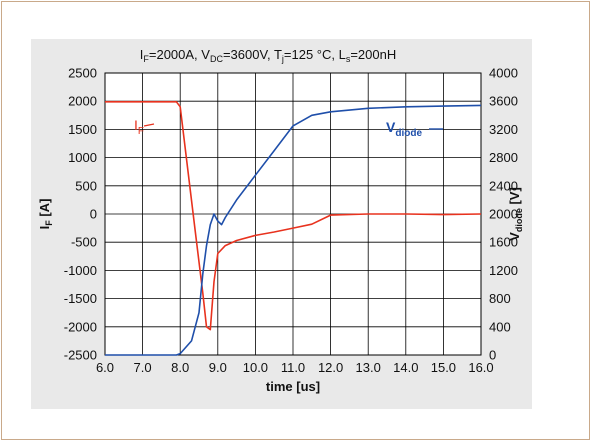 This screenshot has height=444, width=594. Describe the element at coordinates (368, 367) in the screenshot. I see `x-tick-label: 13.0` at that location.